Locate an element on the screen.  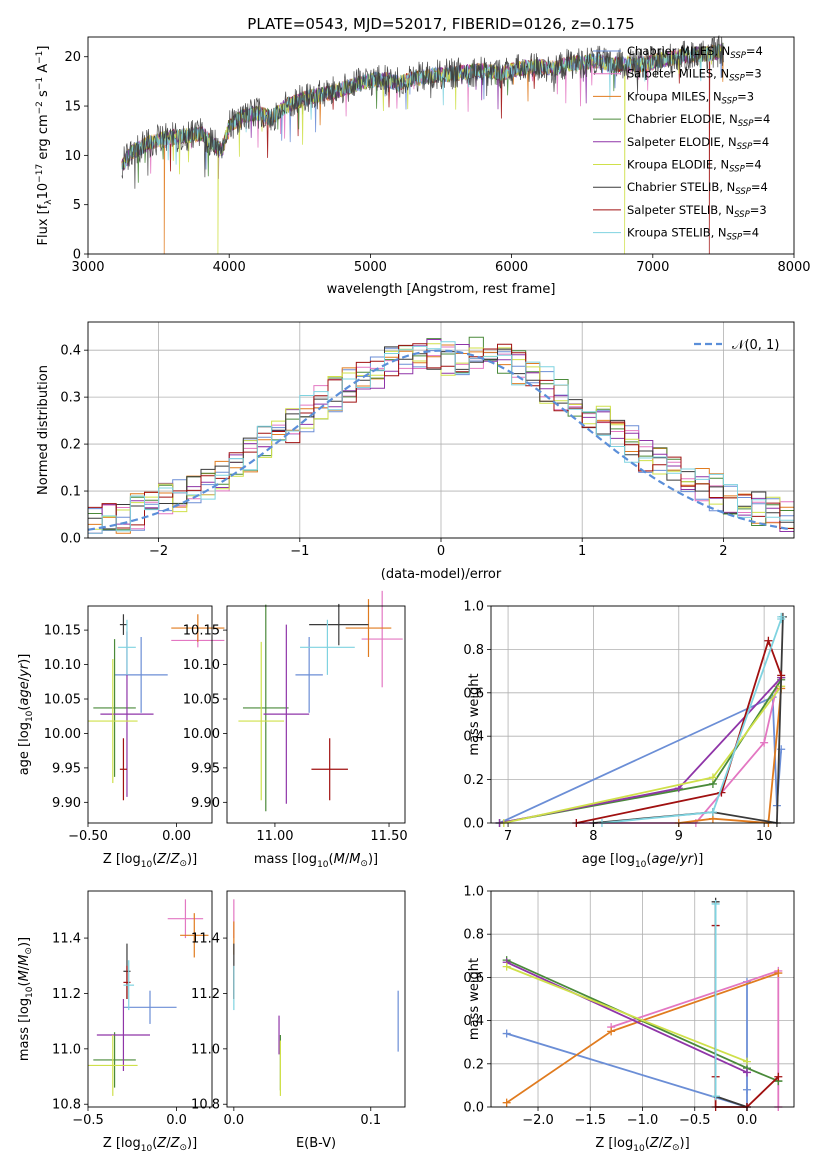
y-tick-label: 0.4 is located at coordinates (70, 351).